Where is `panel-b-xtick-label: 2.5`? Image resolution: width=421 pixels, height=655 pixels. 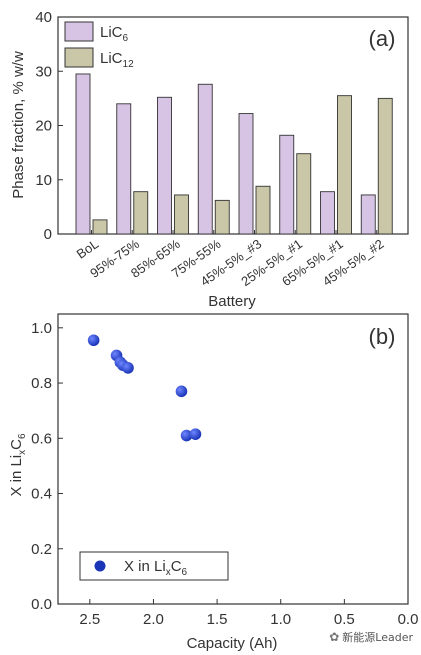
panel-b-xtick-label: 2.5 is located at coordinates (89, 619).